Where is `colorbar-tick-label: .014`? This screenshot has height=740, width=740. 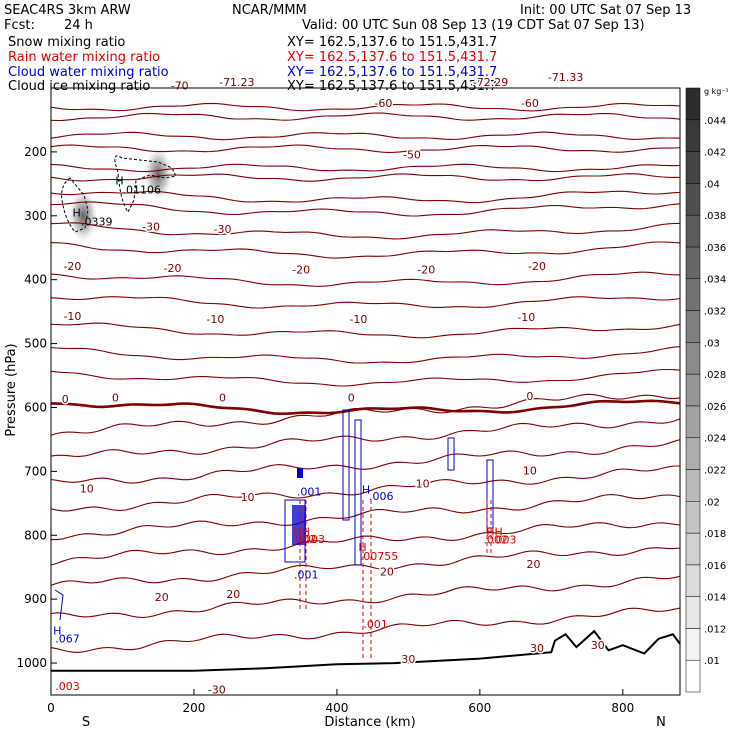
colorbar-tick-label: .014 is located at coordinates (715, 598).